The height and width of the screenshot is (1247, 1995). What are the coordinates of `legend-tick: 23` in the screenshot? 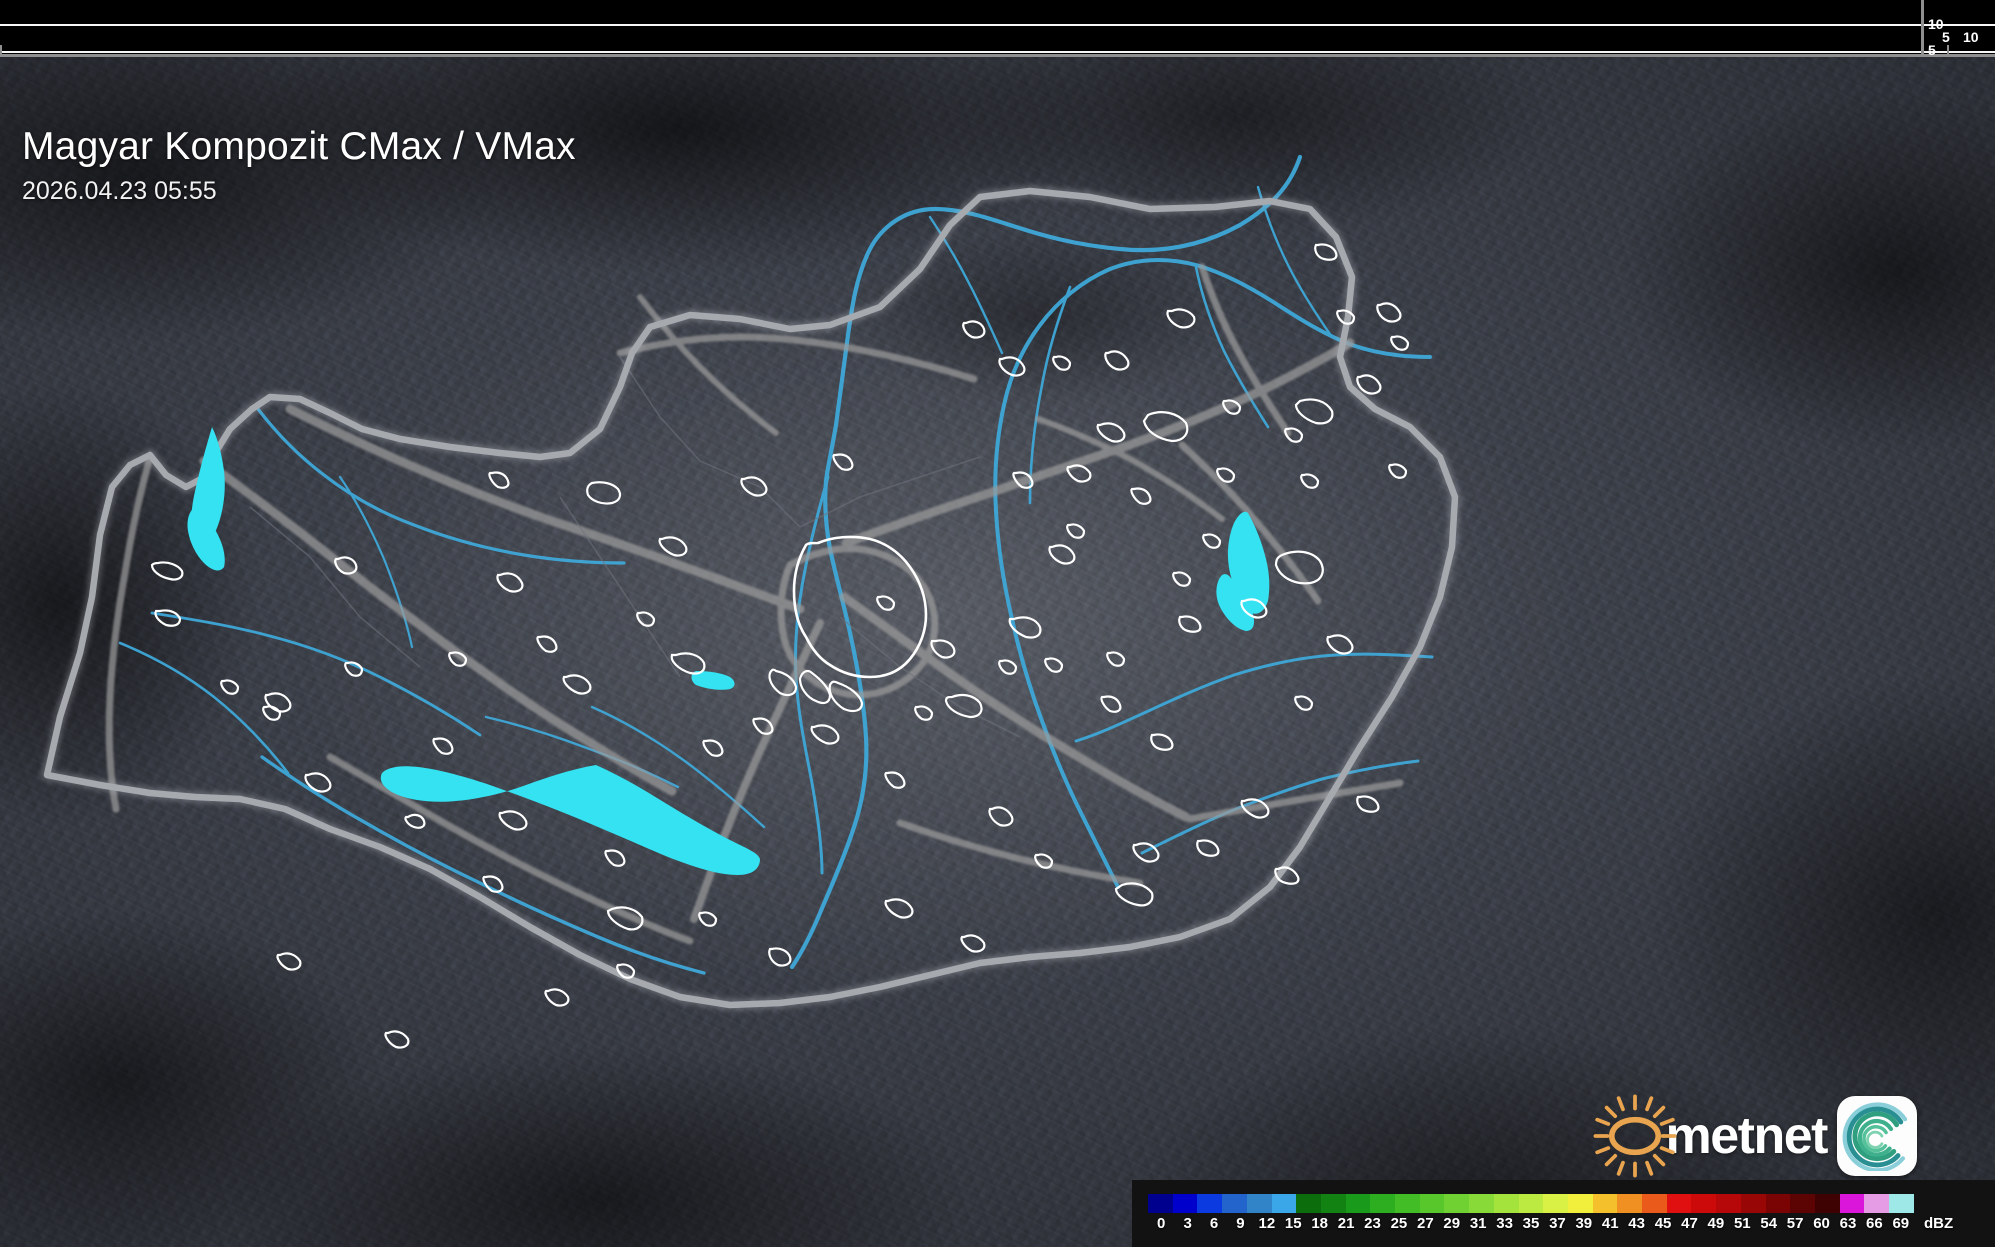 It's located at (1372, 1223).